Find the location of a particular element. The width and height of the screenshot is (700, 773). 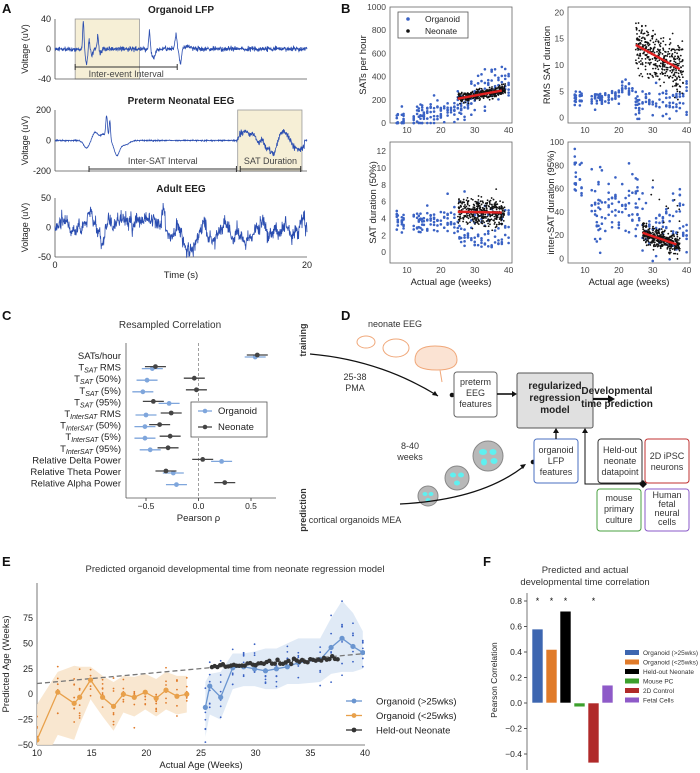

y-axis-label: Voltage (uV) is located at coordinates (25, 49).